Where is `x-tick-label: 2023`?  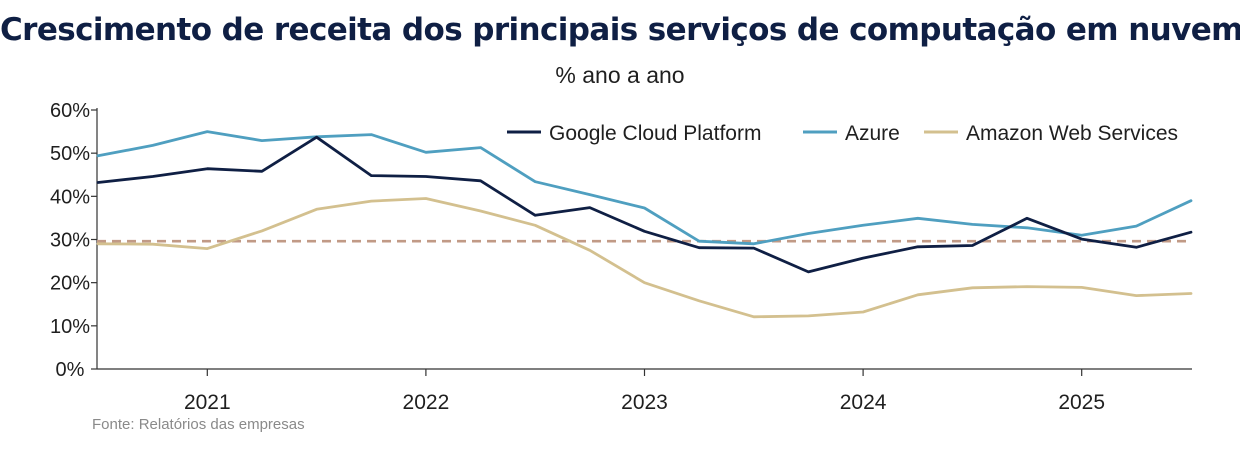 x-tick-label: 2023 is located at coordinates (644, 402).